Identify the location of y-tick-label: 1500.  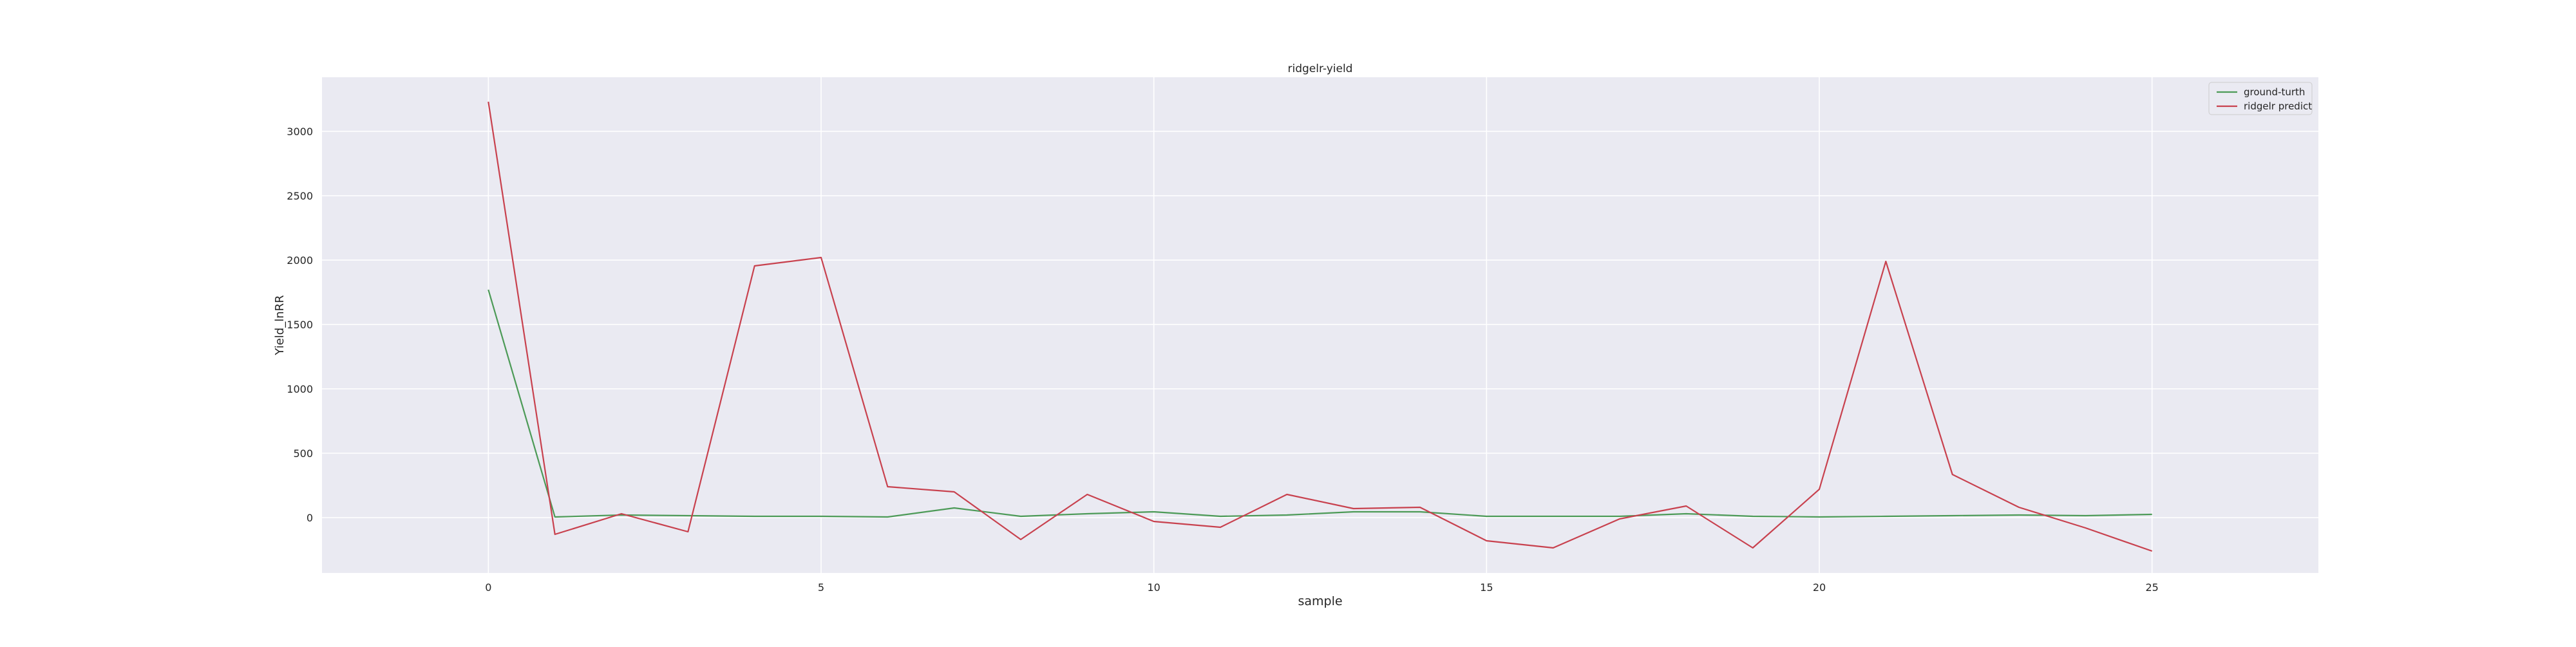
(300, 325).